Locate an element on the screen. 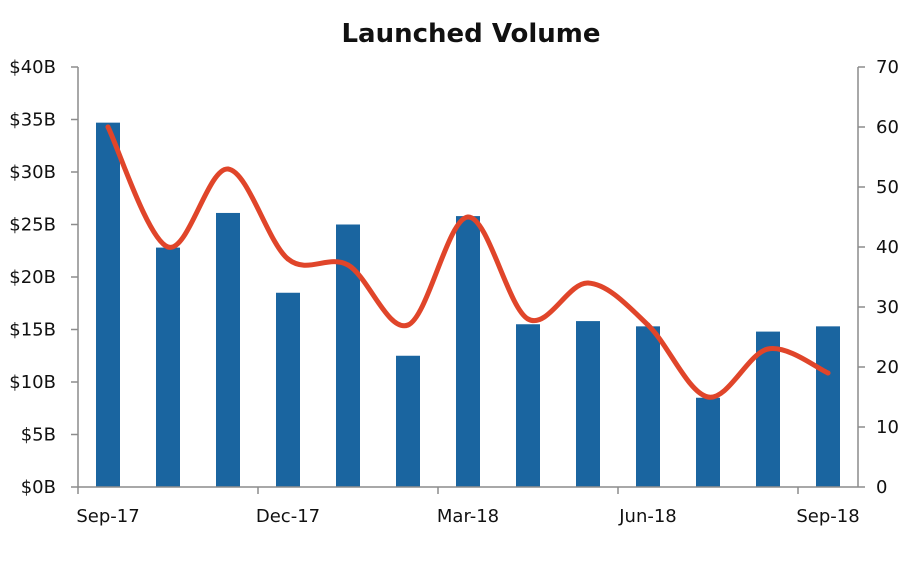 The height and width of the screenshot is (580, 907). y-left-tick-label: $40B is located at coordinates (32, 67).